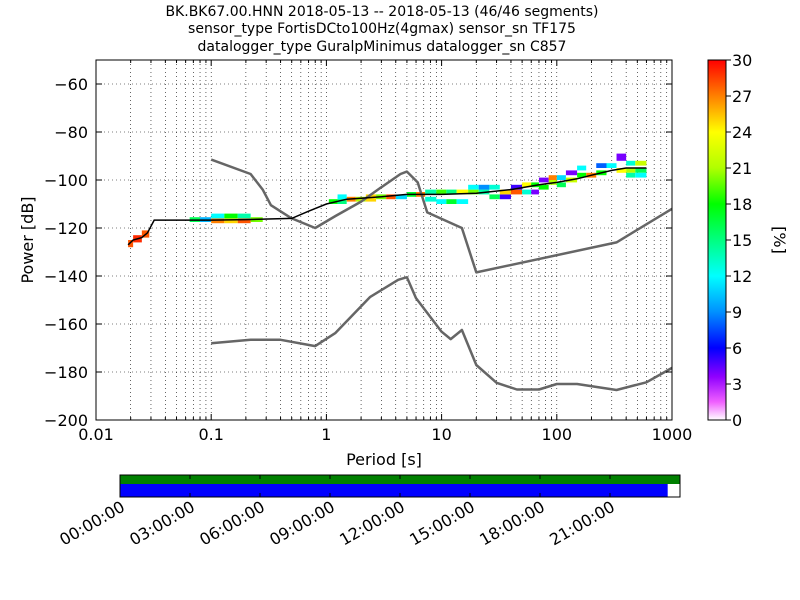  What do you see at coordinates (27, 239) in the screenshot?
I see `y-axis-label: Power [dB]` at bounding box center [27, 239].